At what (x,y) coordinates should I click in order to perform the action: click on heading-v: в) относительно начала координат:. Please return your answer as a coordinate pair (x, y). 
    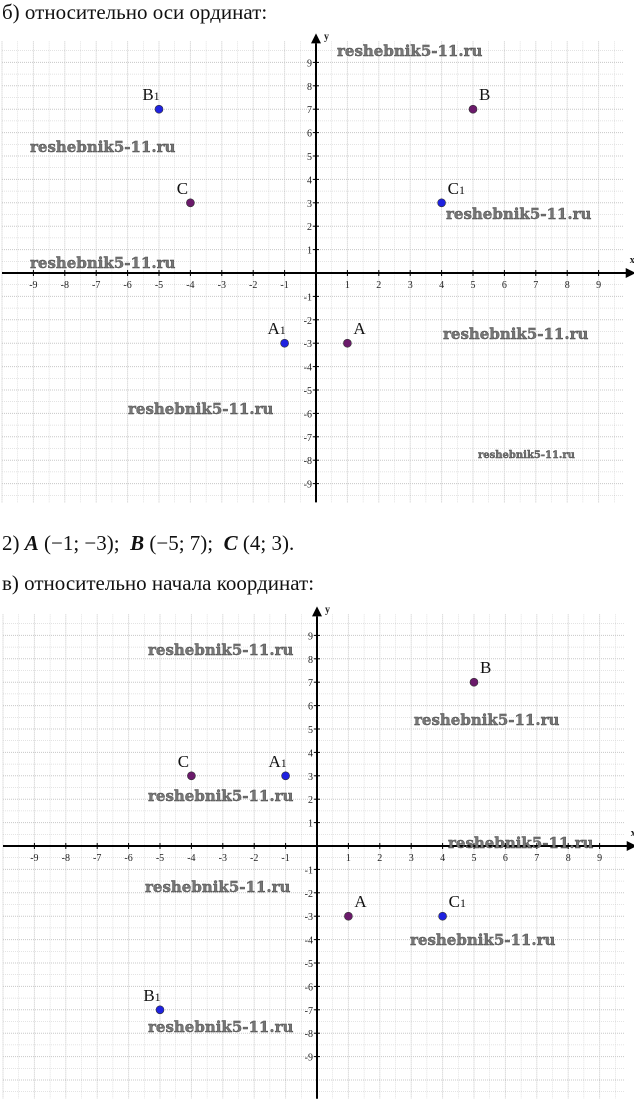
    Looking at the image, I should click on (158, 583).